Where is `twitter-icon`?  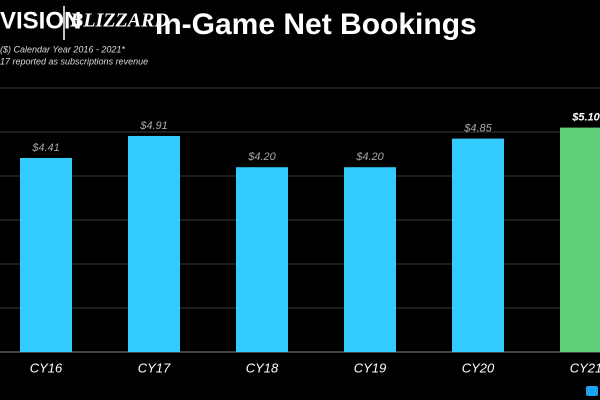 twitter-icon is located at coordinates (592, 391).